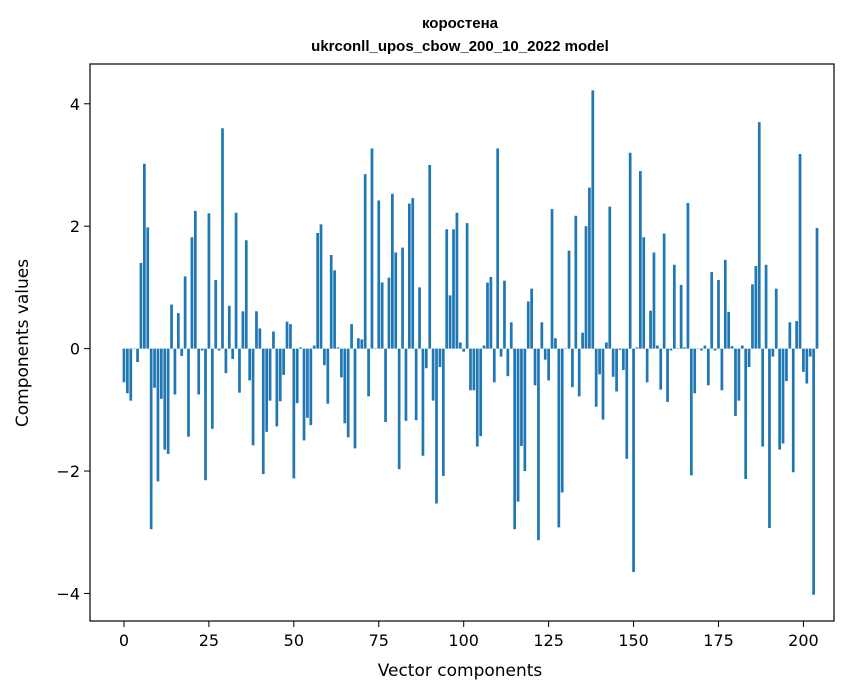 The image size is (847, 696). What do you see at coordinates (209, 640) in the screenshot?
I see `x-tick-label: 25` at bounding box center [209, 640].